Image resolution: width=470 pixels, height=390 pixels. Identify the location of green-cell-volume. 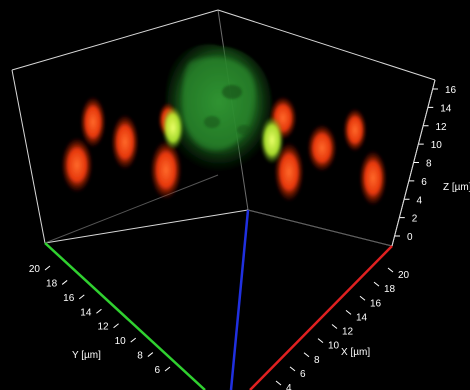
(219, 108).